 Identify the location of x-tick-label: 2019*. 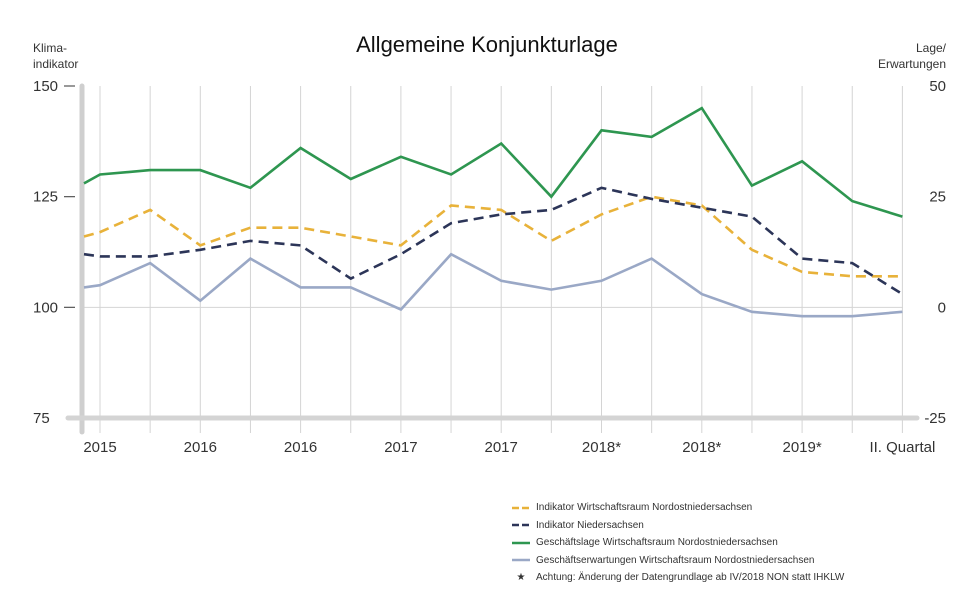
(801, 447).